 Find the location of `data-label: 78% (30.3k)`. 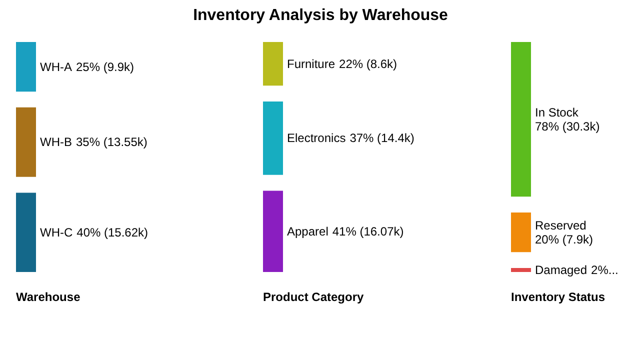

data-label: 78% (30.3k) is located at coordinates (567, 126).